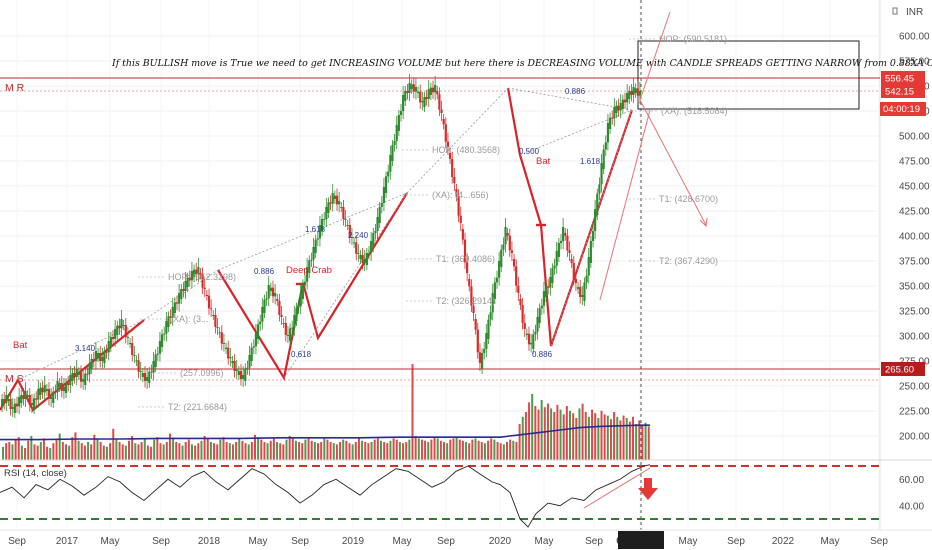 This screenshot has height=550, width=932. What do you see at coordinates (543, 161) in the screenshot?
I see `pattern-label: Bat` at bounding box center [543, 161].